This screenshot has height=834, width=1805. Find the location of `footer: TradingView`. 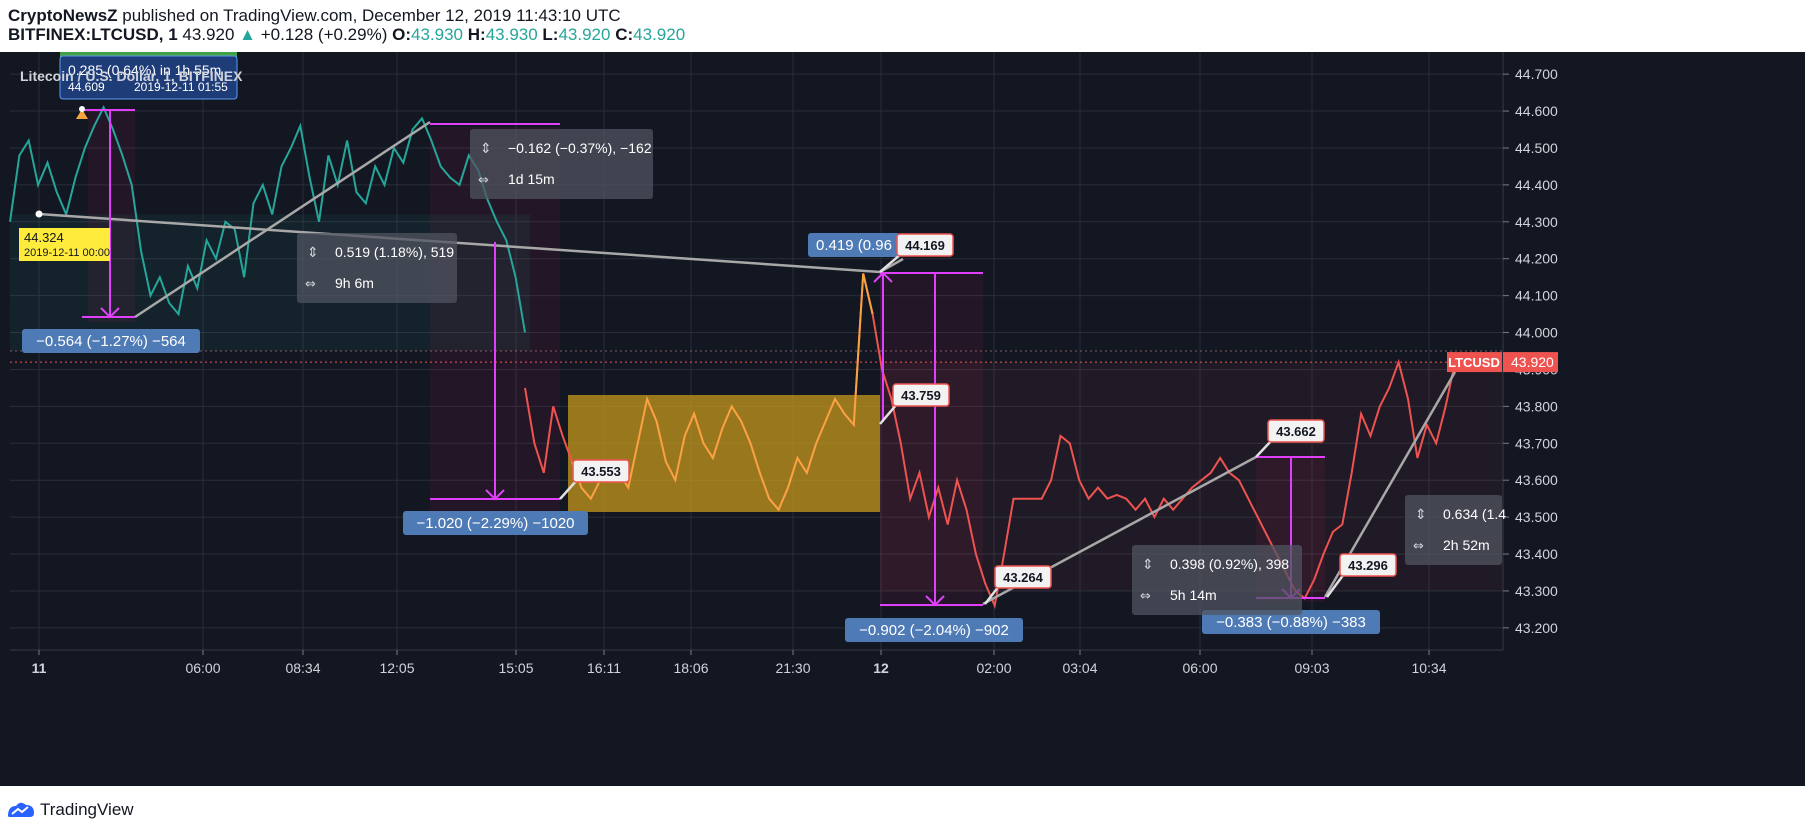

footer: TradingView is located at coordinates (902, 810).